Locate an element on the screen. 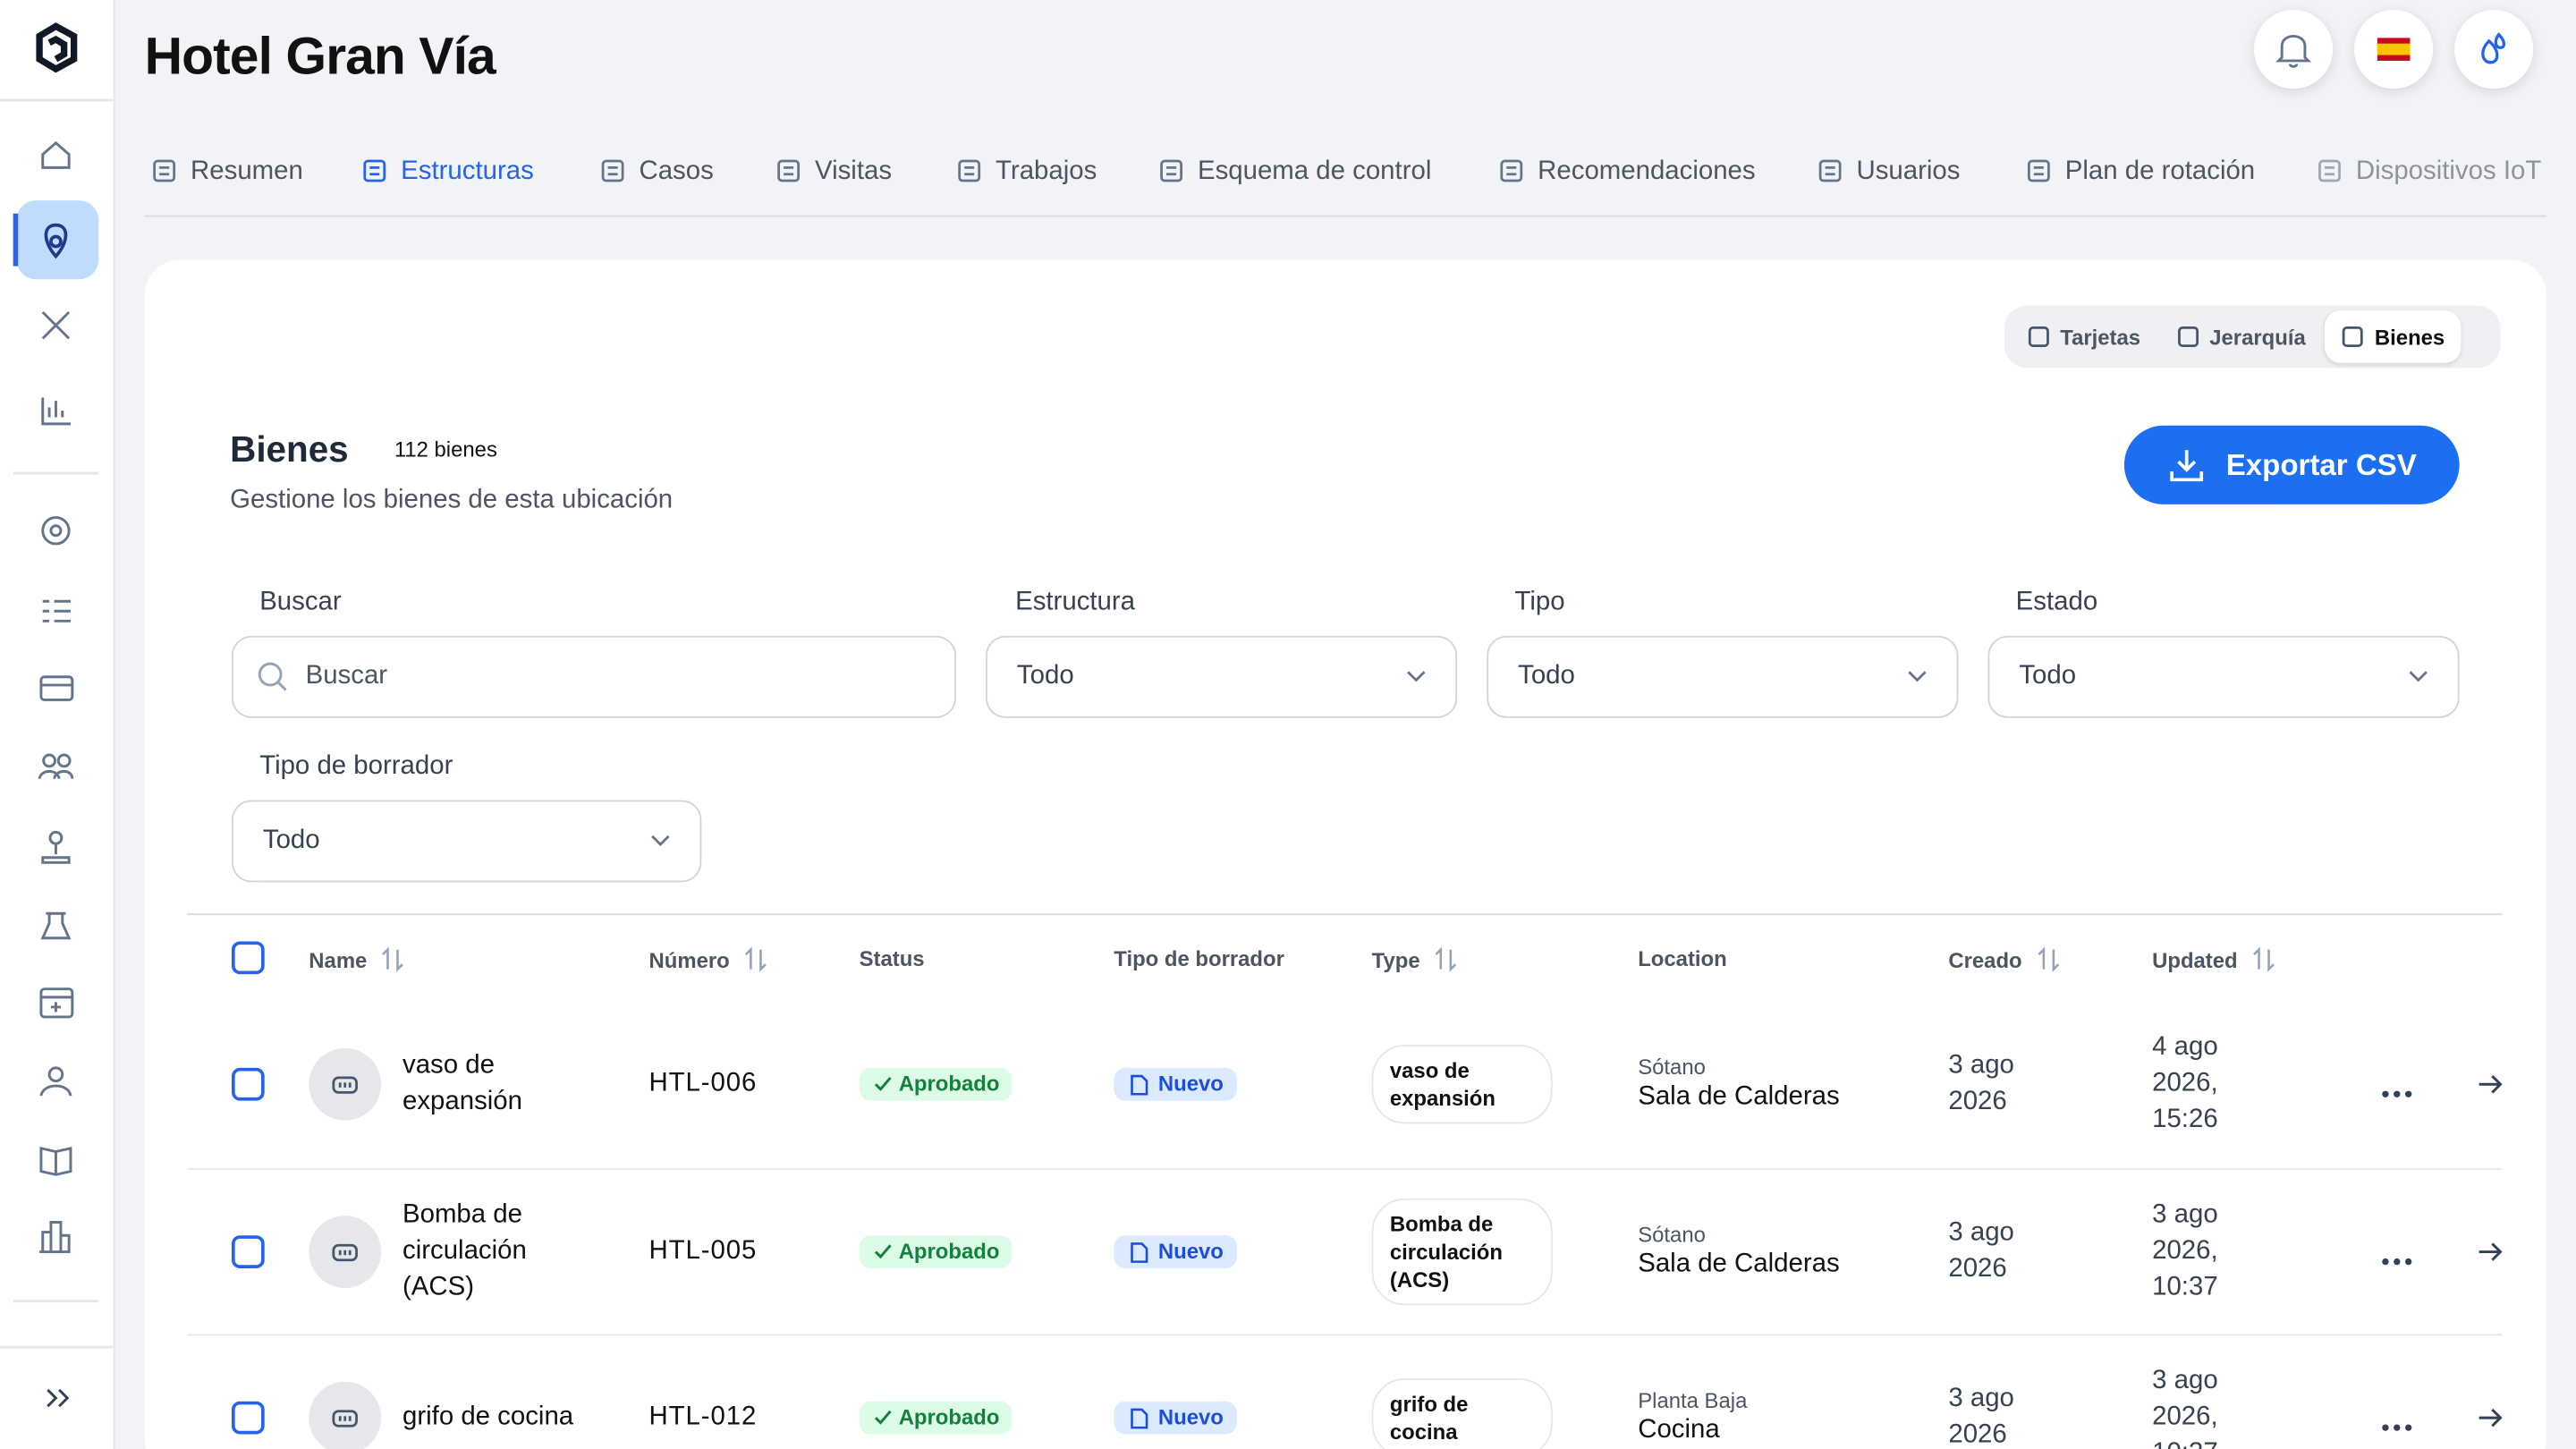 The image size is (2576, 1449). tab: Usuarios is located at coordinates (1888, 183).